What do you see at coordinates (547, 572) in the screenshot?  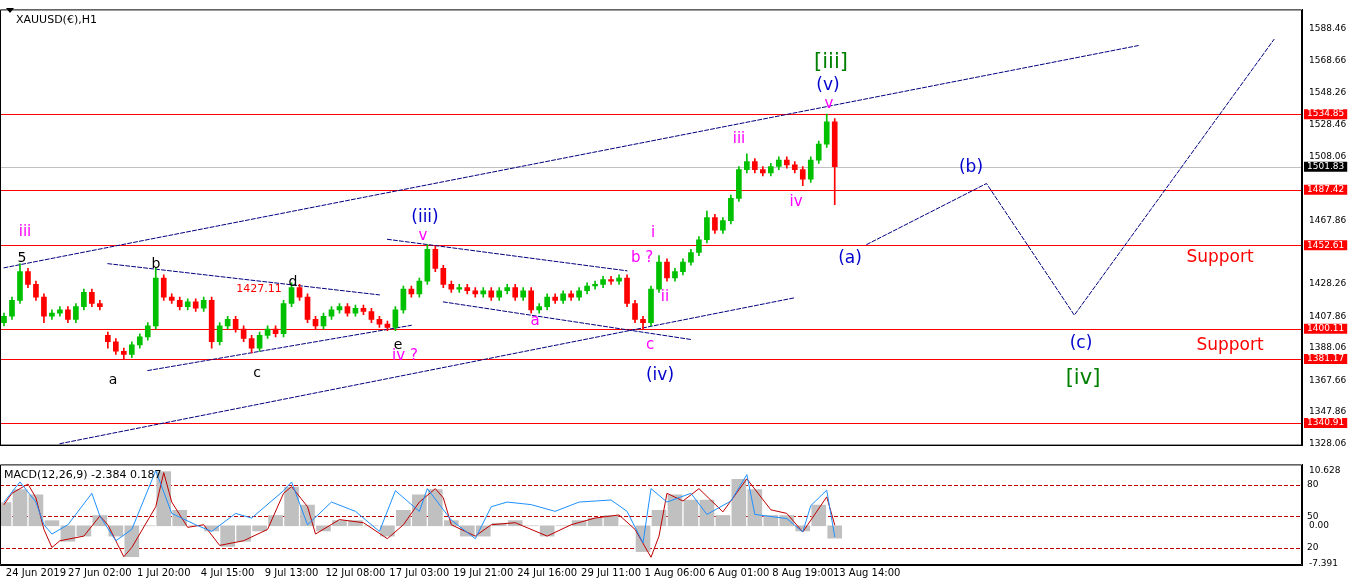 I see `x-tick-label: 24 Jul 16:00` at bounding box center [547, 572].